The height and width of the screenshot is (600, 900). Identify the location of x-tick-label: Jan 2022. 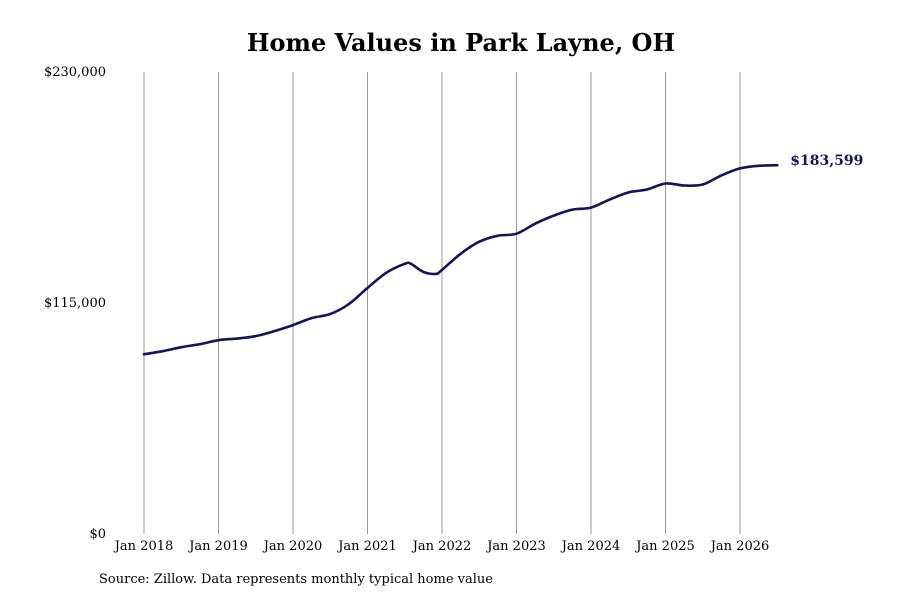
(441, 546).